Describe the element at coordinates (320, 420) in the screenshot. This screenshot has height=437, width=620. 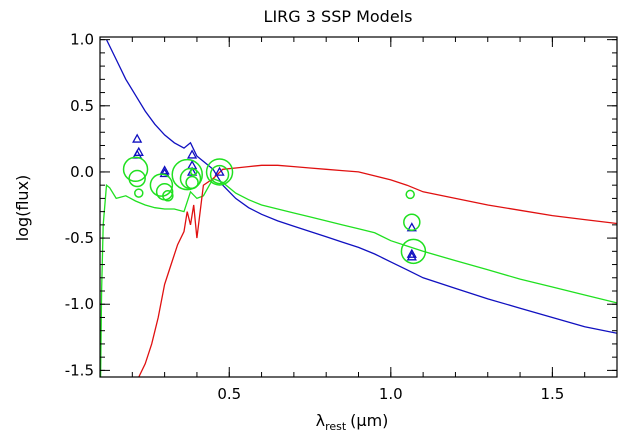
I see `x-axis-title-lambda: λ` at that location.